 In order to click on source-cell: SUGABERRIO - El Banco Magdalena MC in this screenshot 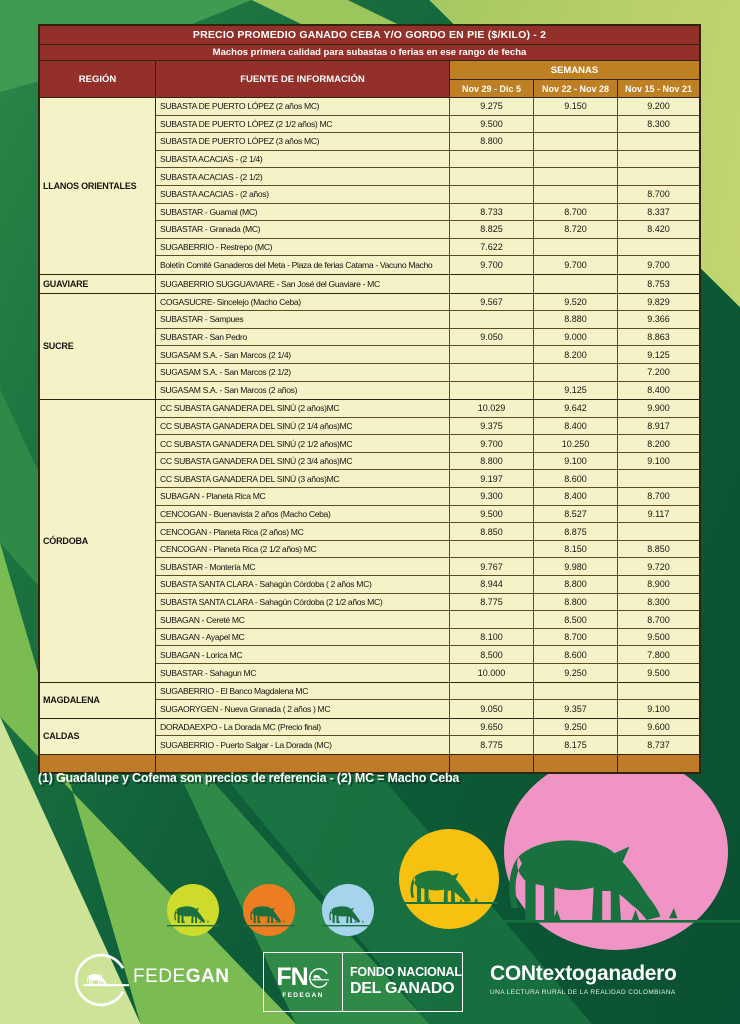, I will do `click(303, 691)`.